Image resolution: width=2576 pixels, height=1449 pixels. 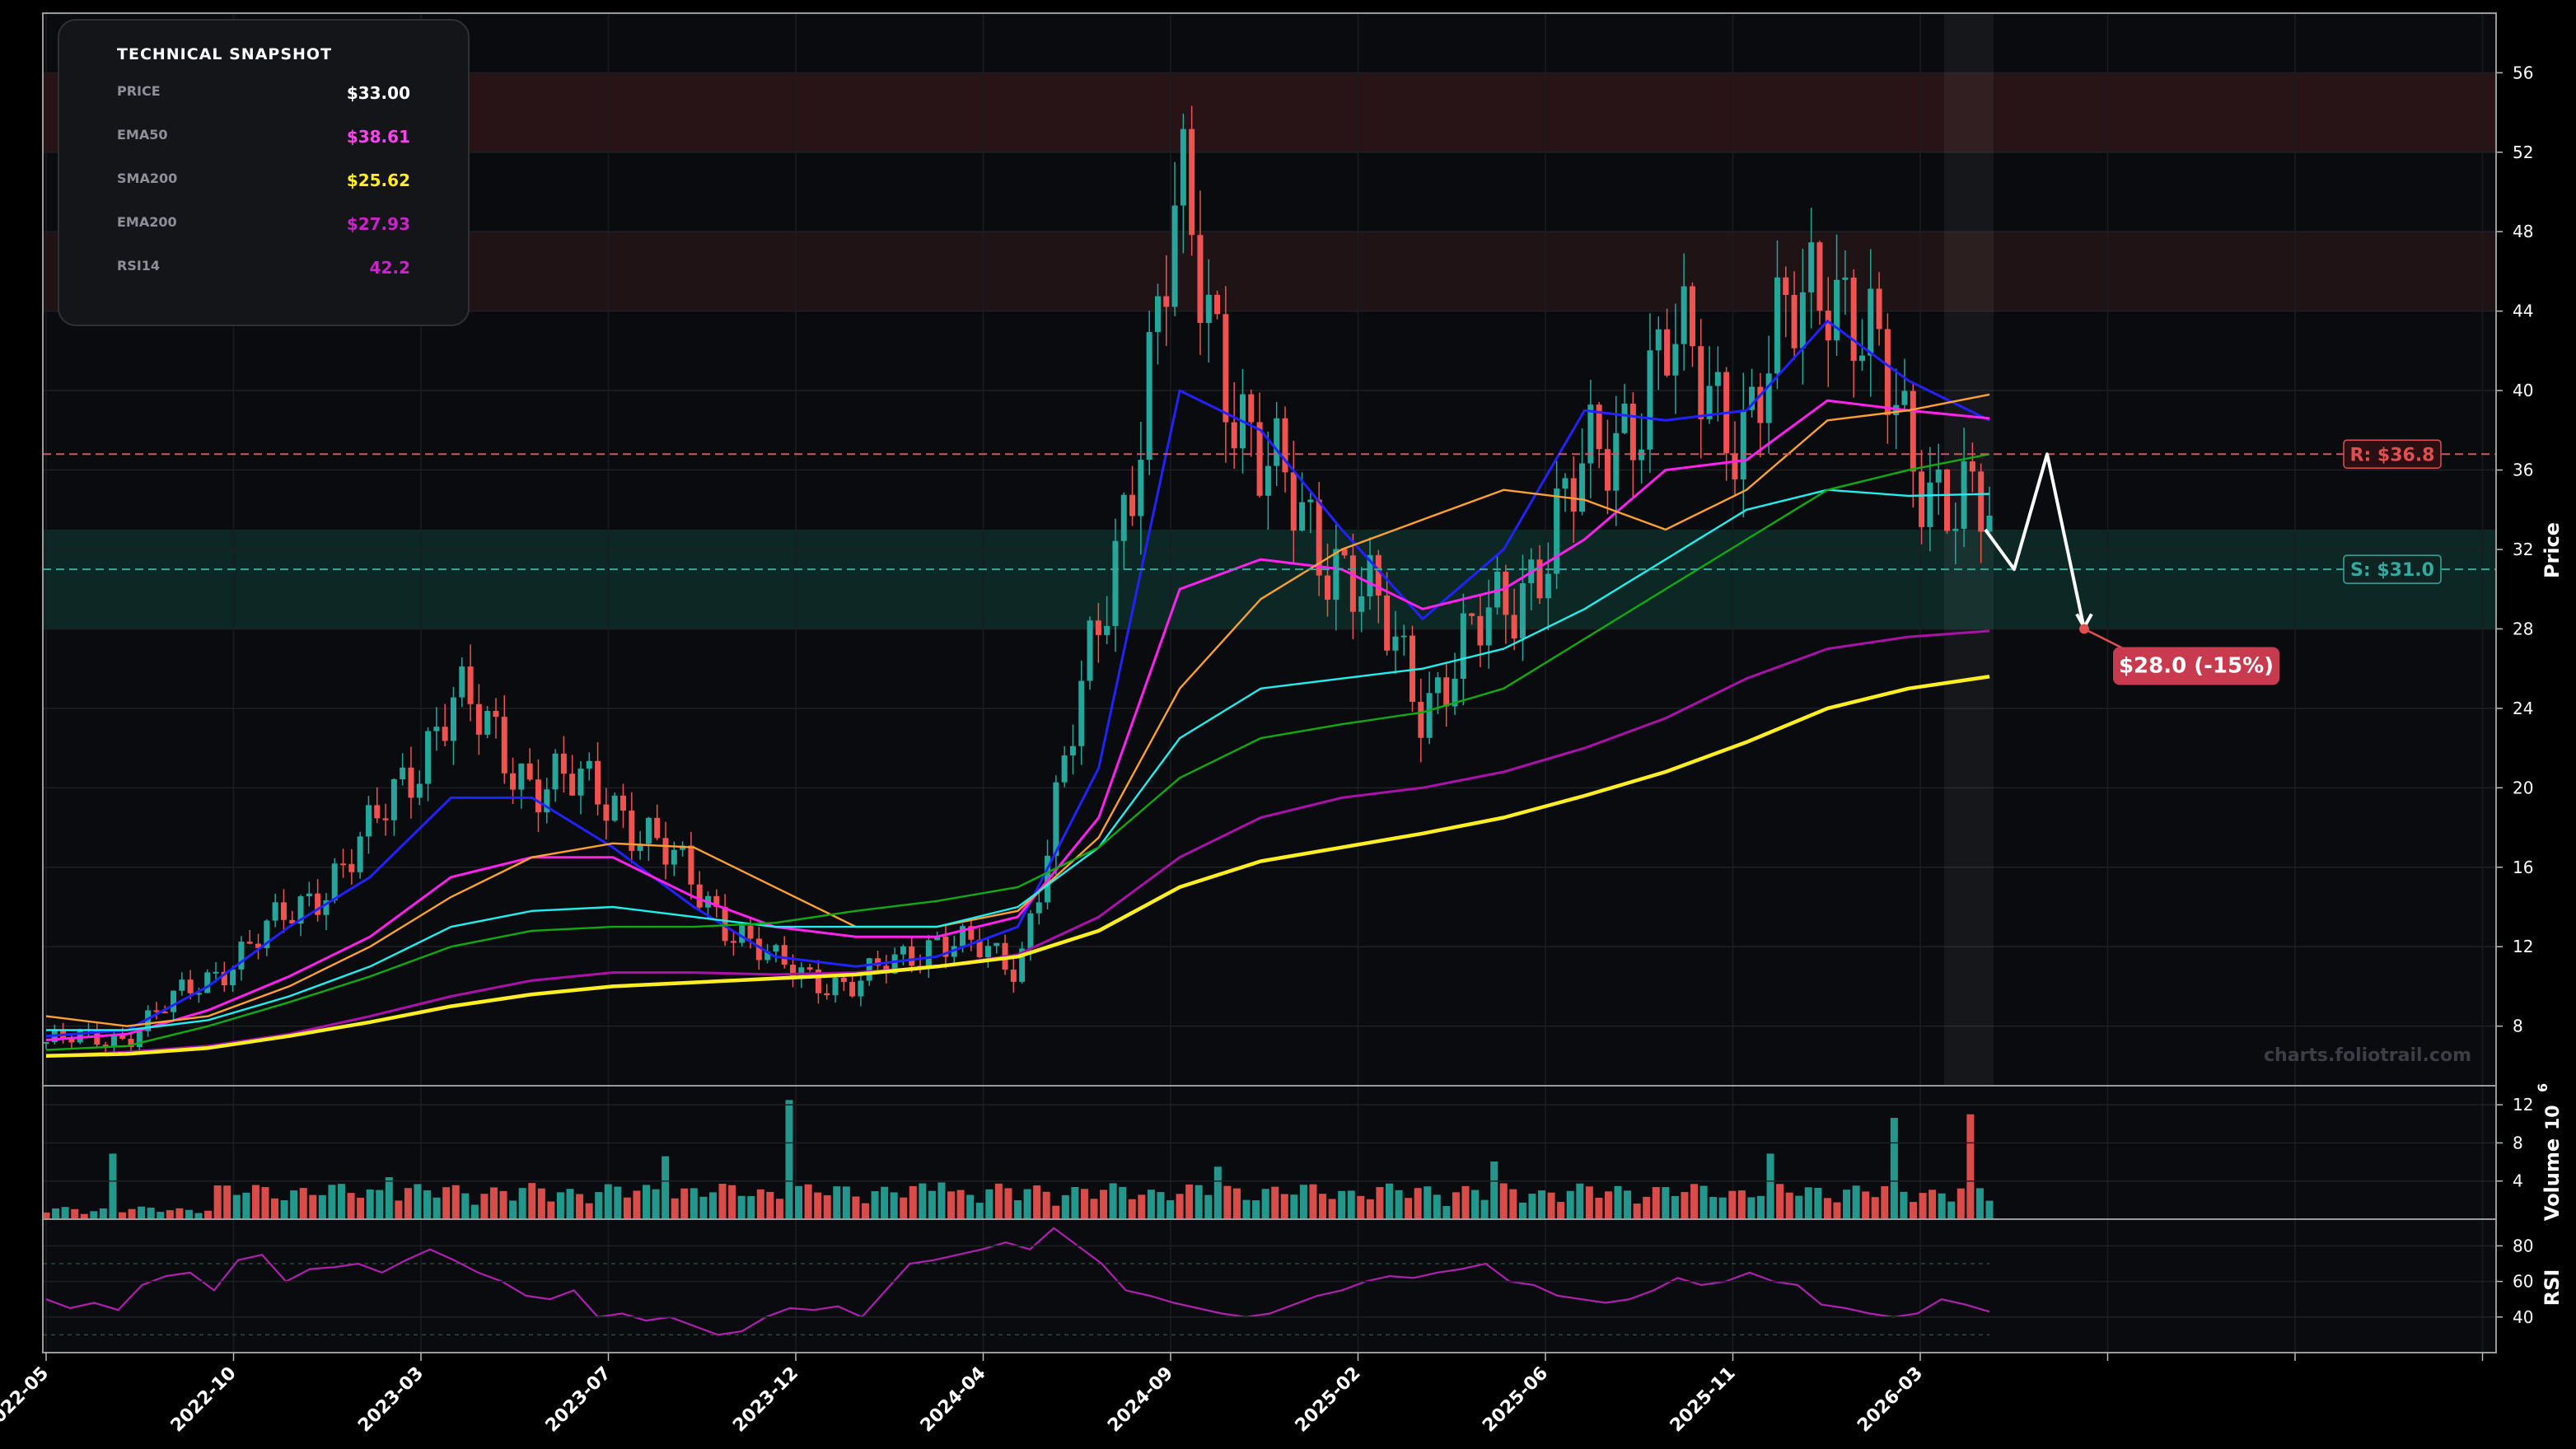 What do you see at coordinates (147, 222) in the screenshot?
I see `snapshot-label: EMA200` at bounding box center [147, 222].